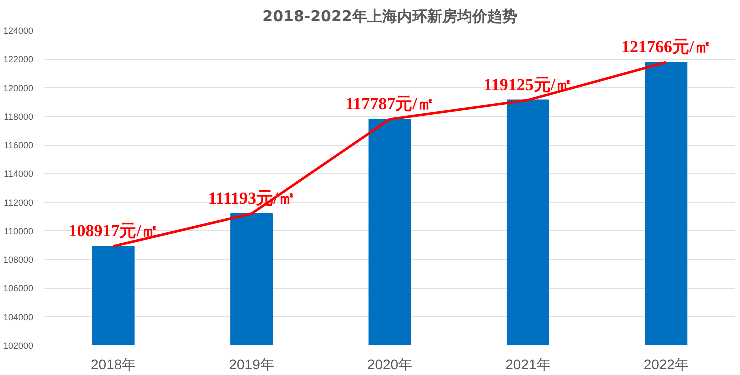  I want to click on y-tick-label: 116000, so click(19, 145).